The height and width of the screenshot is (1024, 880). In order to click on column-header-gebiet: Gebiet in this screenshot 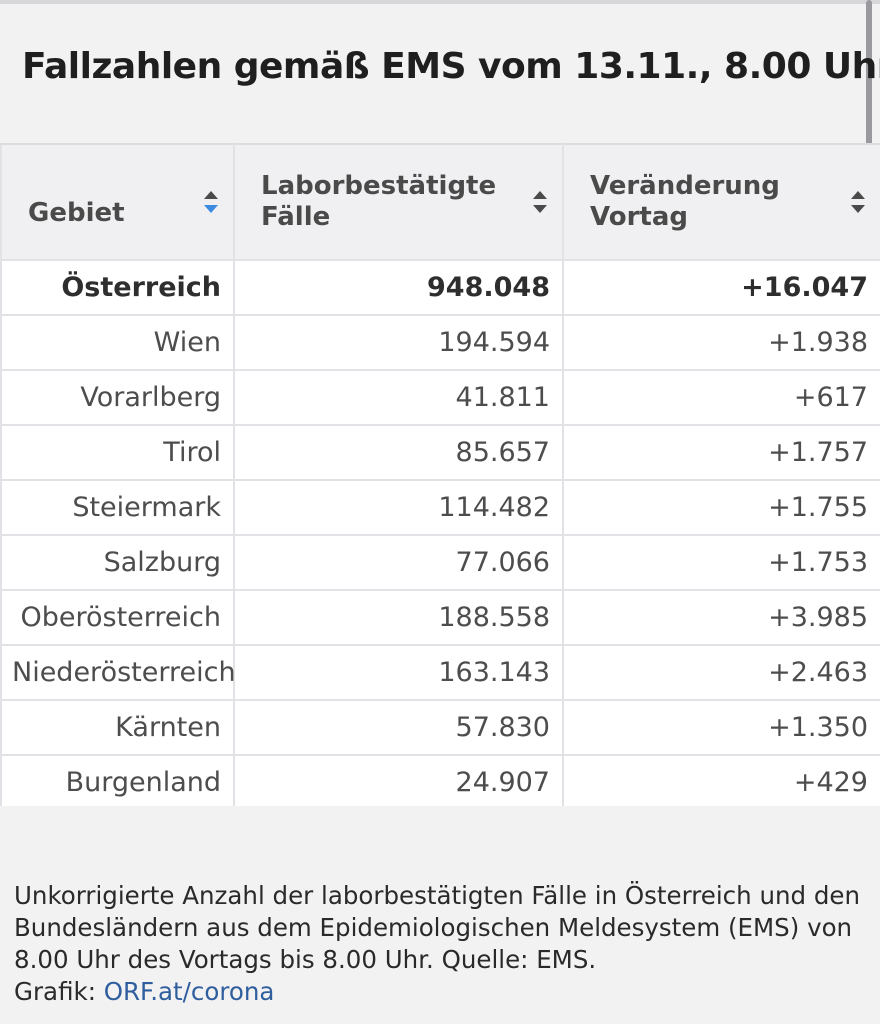, I will do `click(117, 202)`.